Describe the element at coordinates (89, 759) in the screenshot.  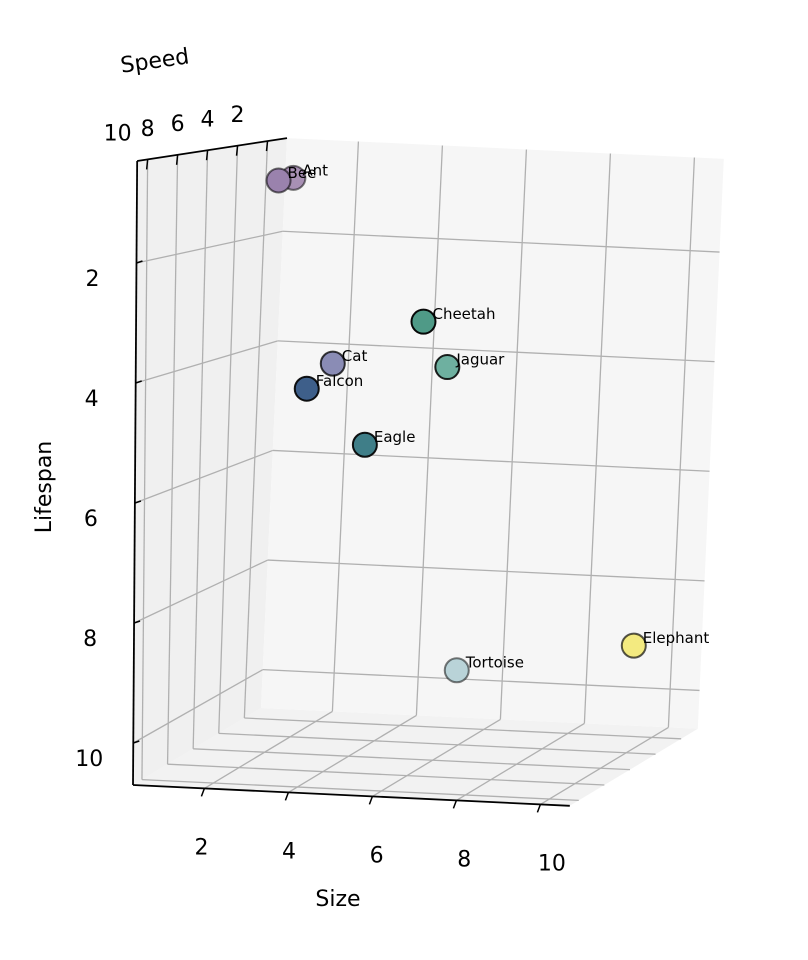
I see `z-tick-label: 10` at that location.